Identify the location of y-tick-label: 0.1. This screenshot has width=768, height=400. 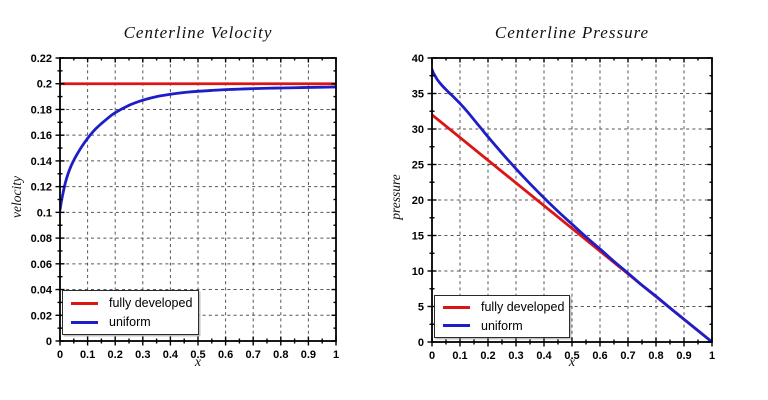
(44, 213).